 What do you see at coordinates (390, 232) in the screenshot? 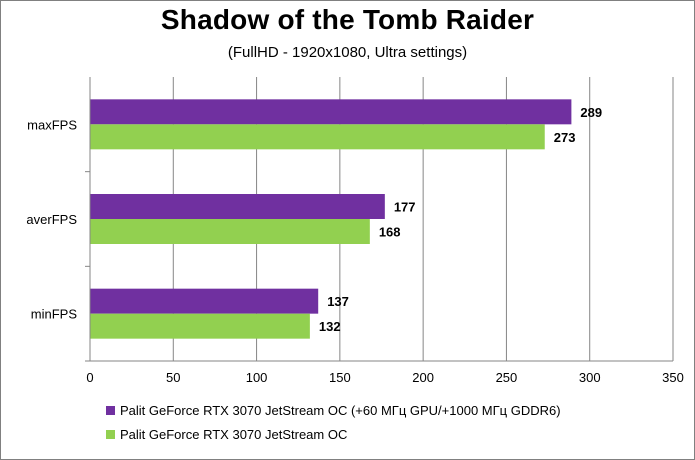
I see `data-label: 168` at bounding box center [390, 232].